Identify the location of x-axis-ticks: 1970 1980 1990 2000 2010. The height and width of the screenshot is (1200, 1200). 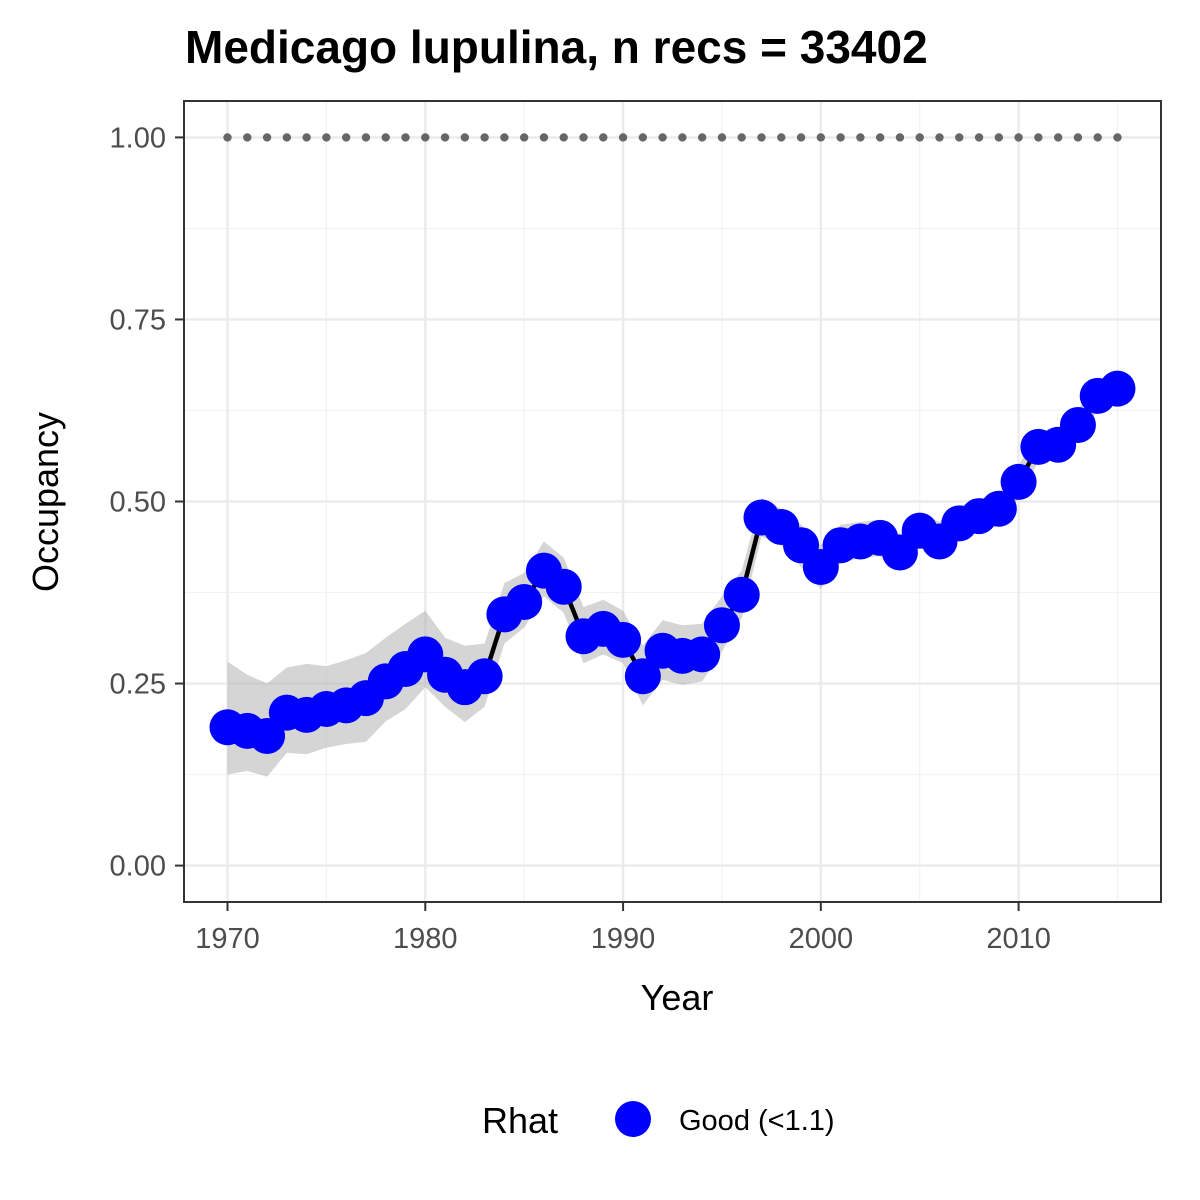
(623, 928).